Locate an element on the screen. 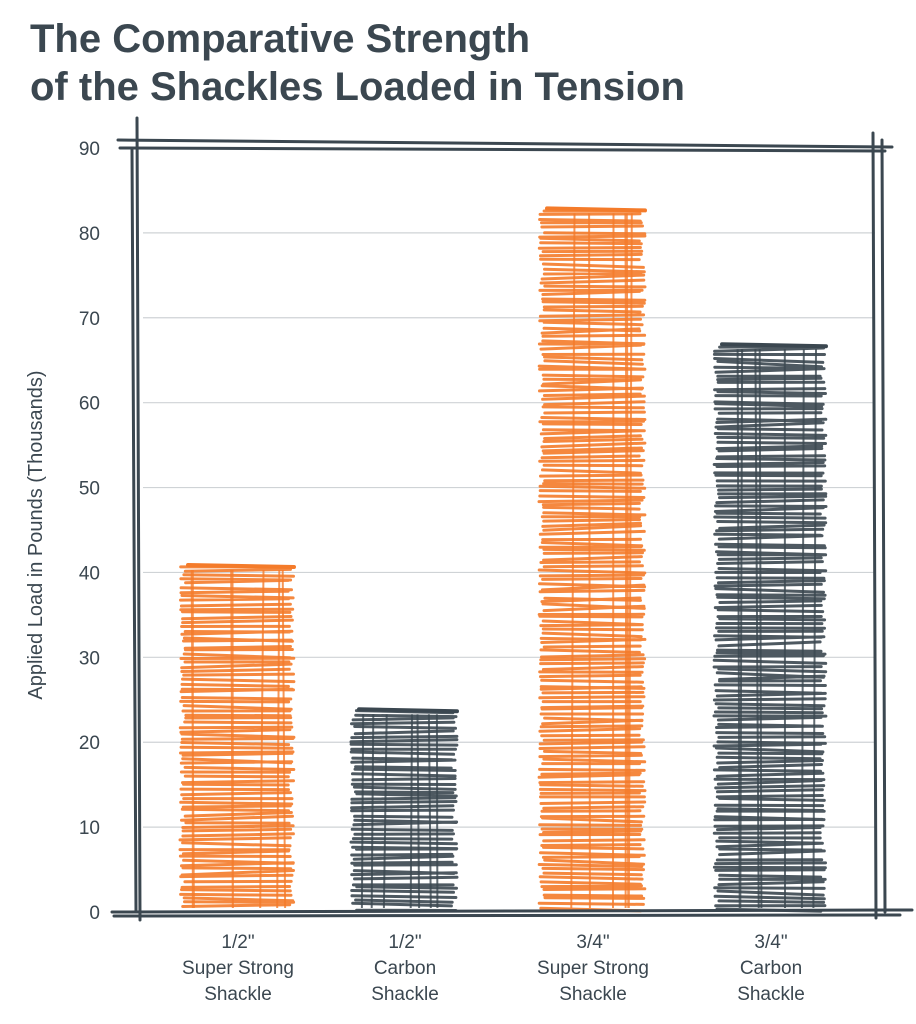  y-tick-label: 30 is located at coordinates (89, 658).